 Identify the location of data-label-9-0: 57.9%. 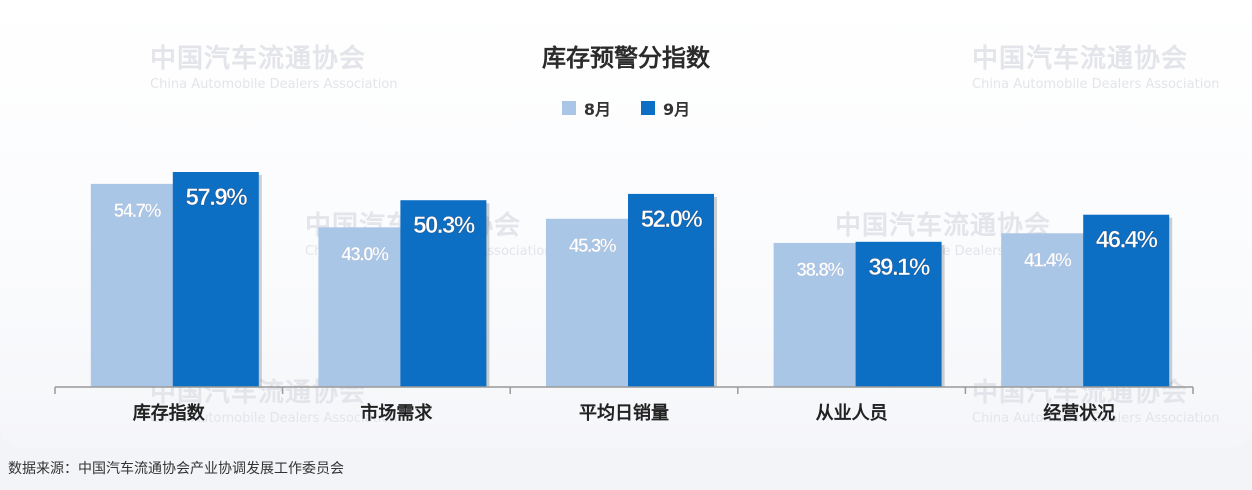
(217, 197).